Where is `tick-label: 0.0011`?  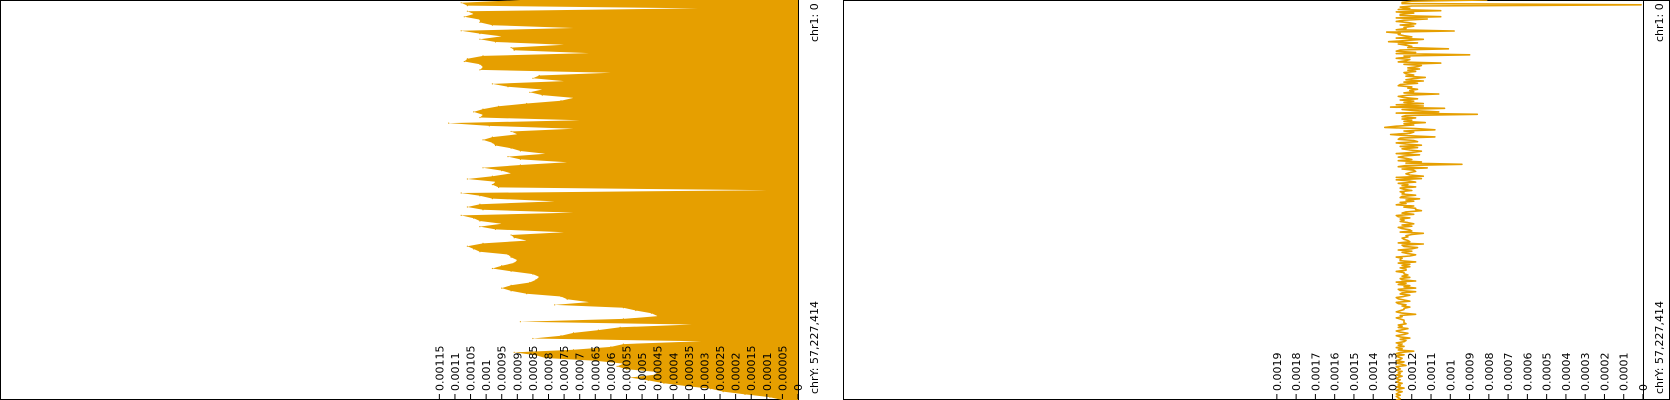 tick-label: 0.0011 is located at coordinates (1431, 372).